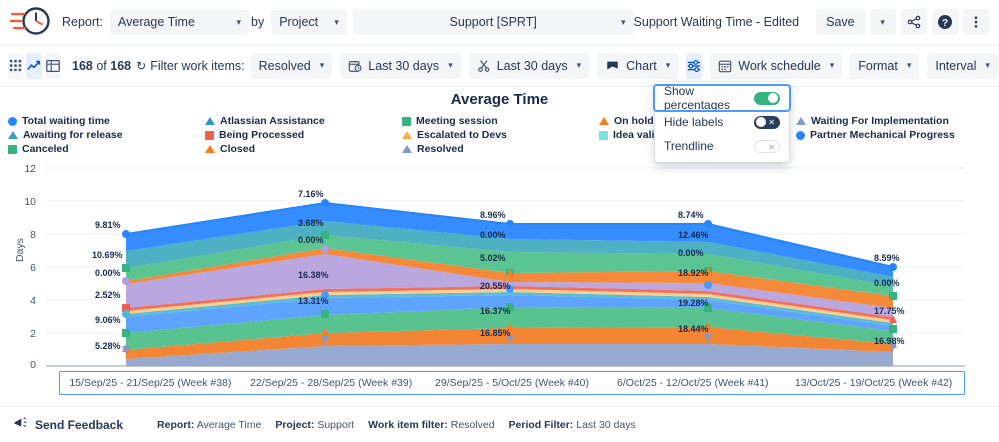  What do you see at coordinates (873, 383) in the screenshot?
I see `x-axis-label: 13/Oct/25 - 19/Oct/25 (Week #42)` at bounding box center [873, 383].